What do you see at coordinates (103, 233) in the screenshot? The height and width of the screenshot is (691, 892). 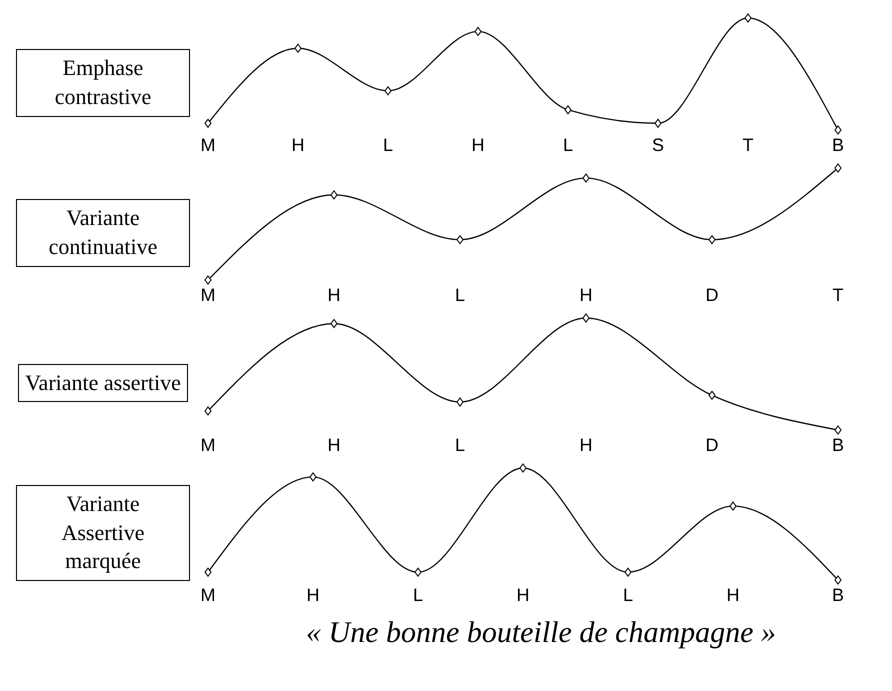 I see `text: Variante continuative` at bounding box center [103, 233].